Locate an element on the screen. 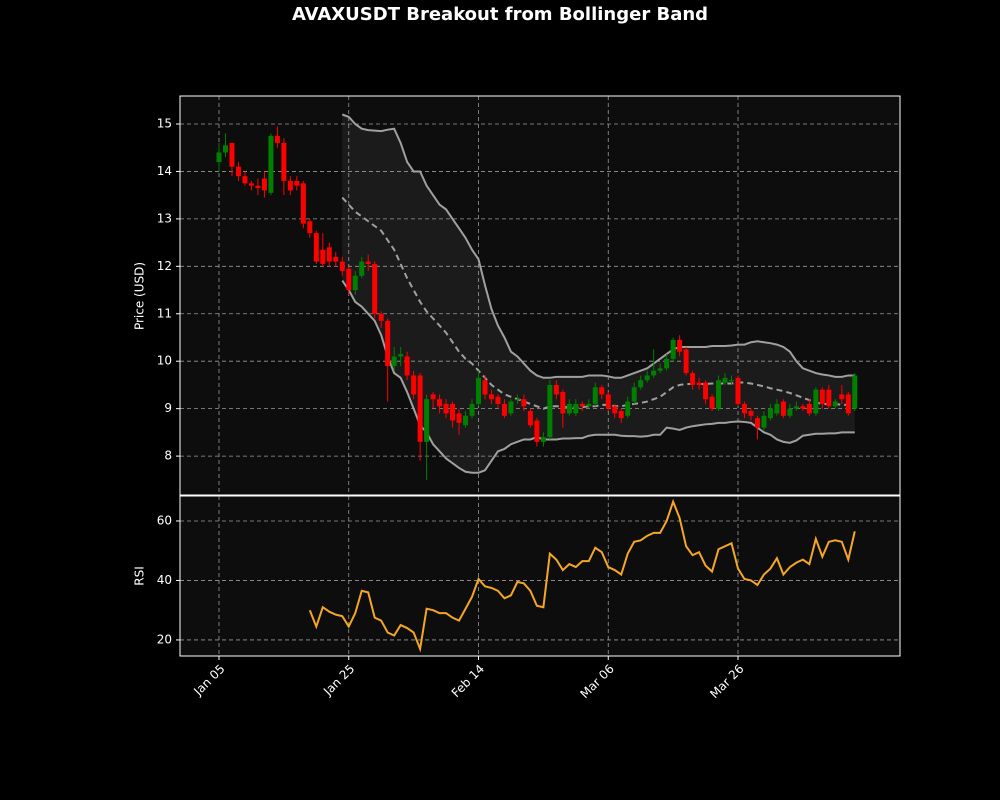  axes-frame is located at coordinates (540, 576).